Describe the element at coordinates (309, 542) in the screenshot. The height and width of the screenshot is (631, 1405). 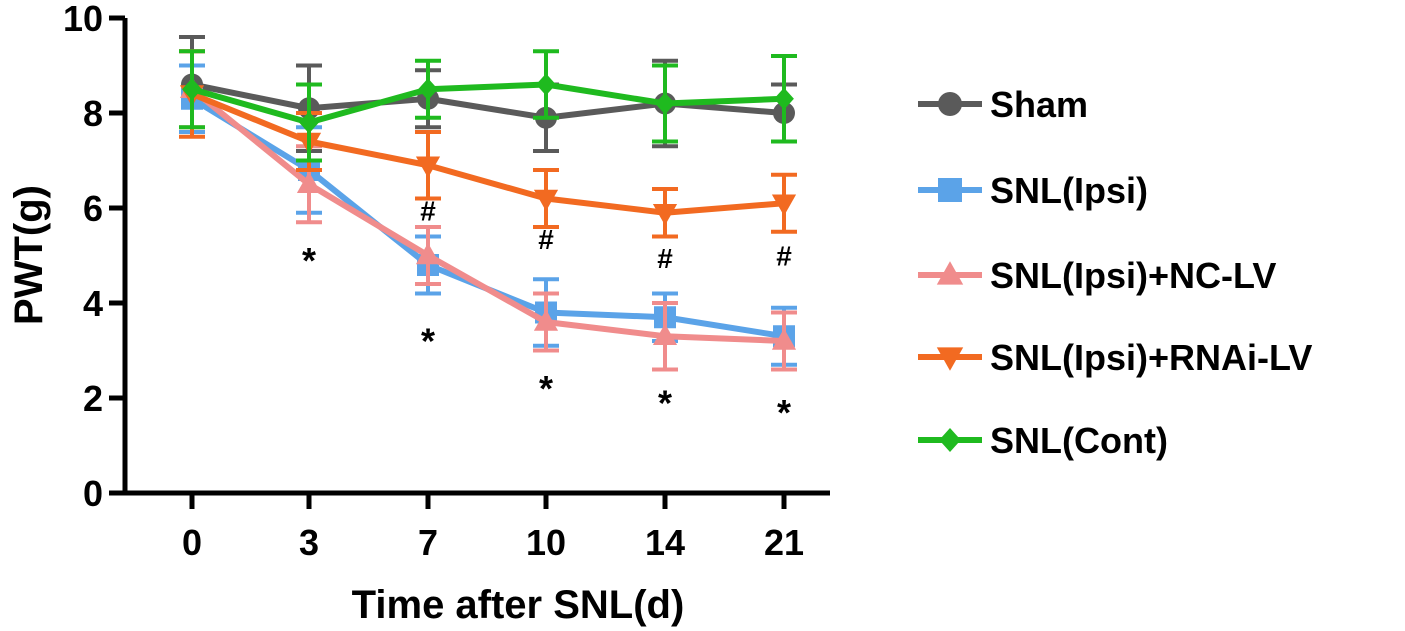
I see `x-tick-label: 3` at that location.